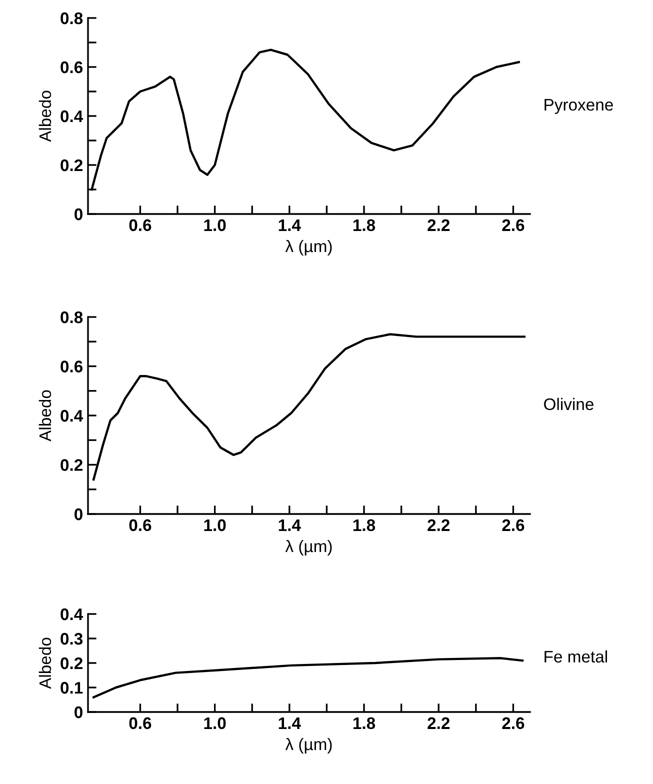 Image resolution: width=653 pixels, height=784 pixels. What do you see at coordinates (71, 688) in the screenshot?
I see `y-tick-label: 0.1` at bounding box center [71, 688].